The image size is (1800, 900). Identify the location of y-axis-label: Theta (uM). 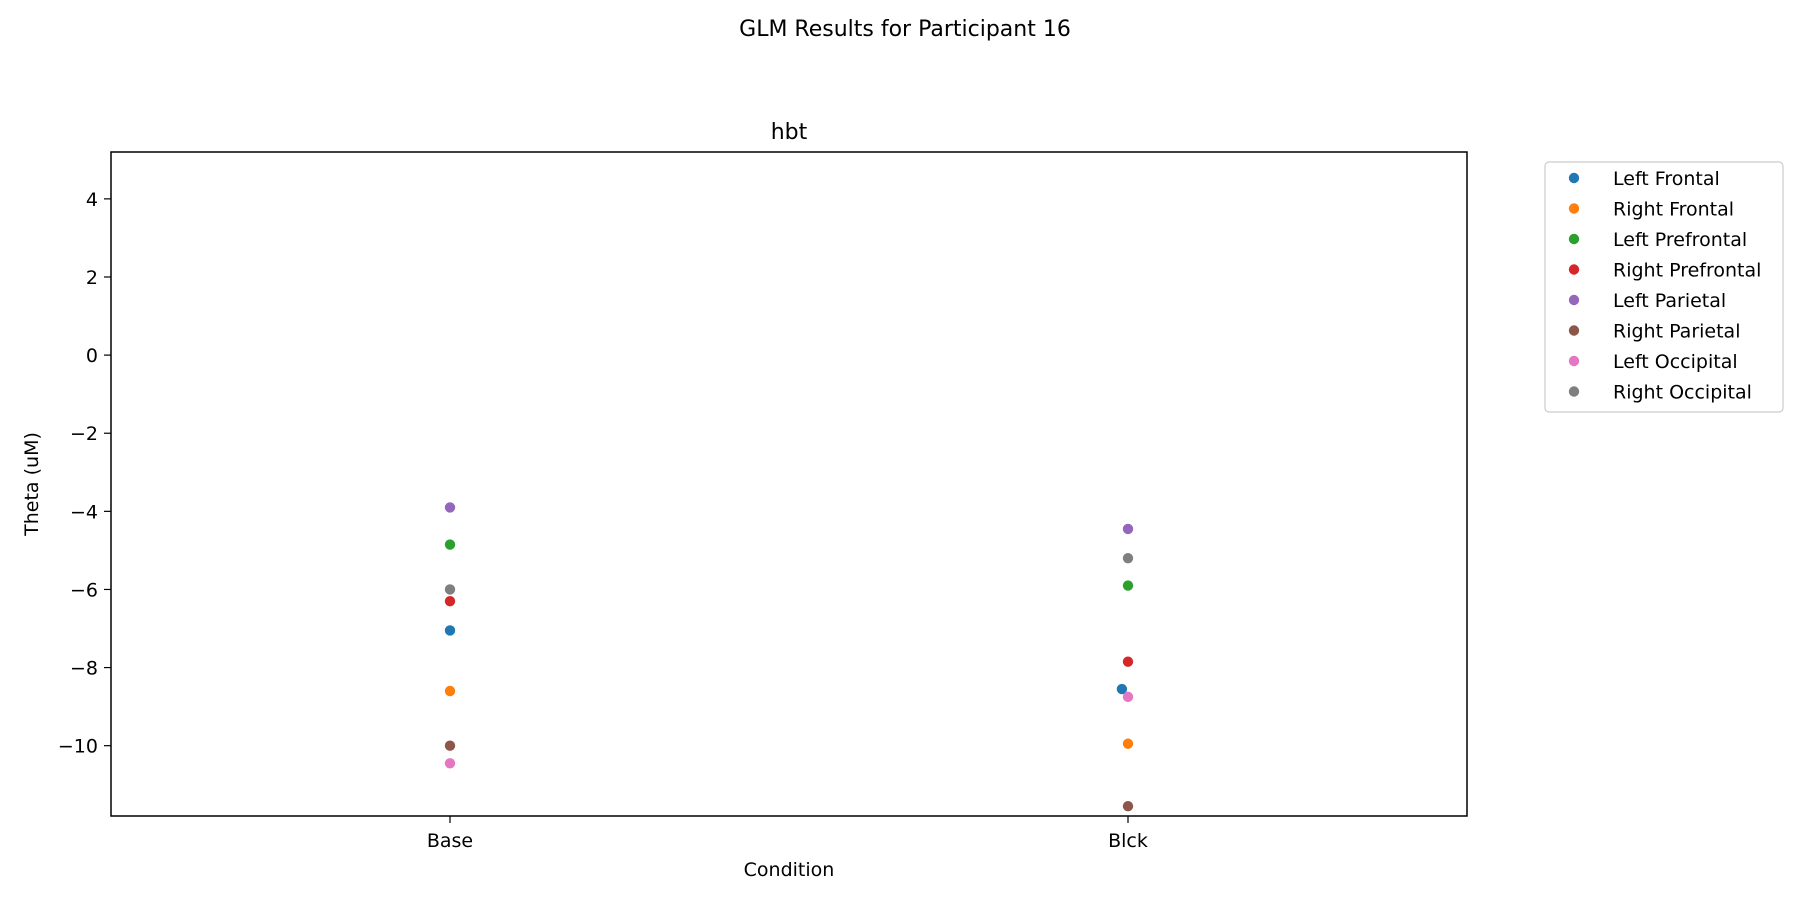
(32, 484).